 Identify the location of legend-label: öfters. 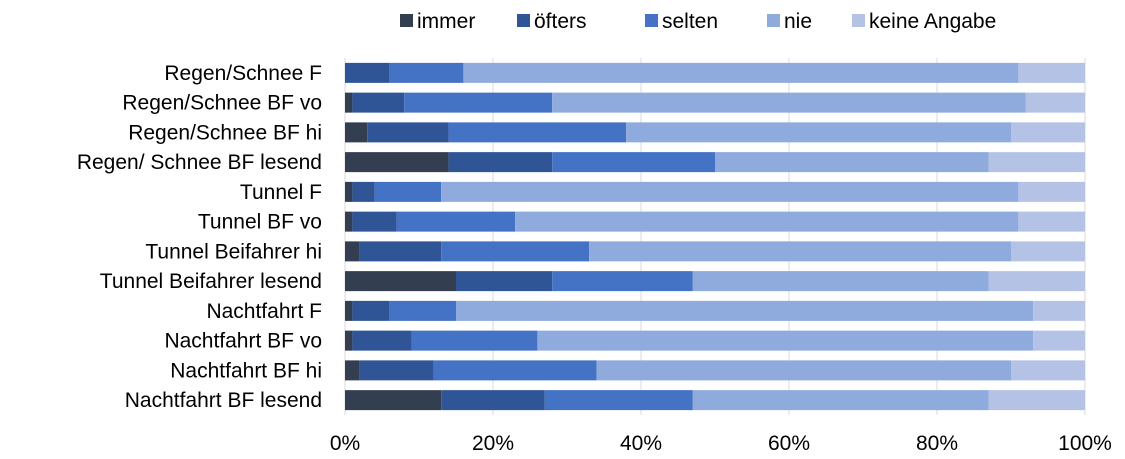
(560, 21).